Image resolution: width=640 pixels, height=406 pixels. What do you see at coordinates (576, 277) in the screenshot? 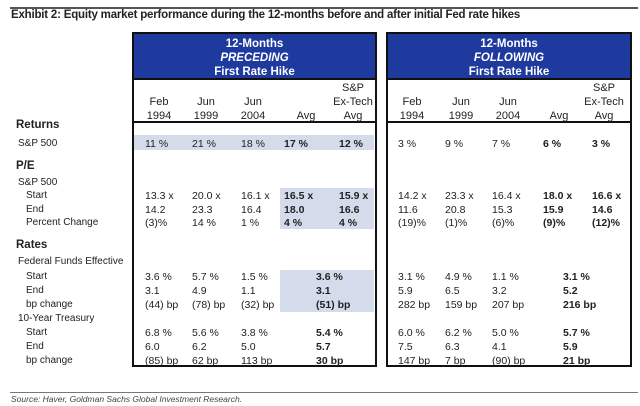
I see `table-cell: 3.1 %` at bounding box center [576, 277].